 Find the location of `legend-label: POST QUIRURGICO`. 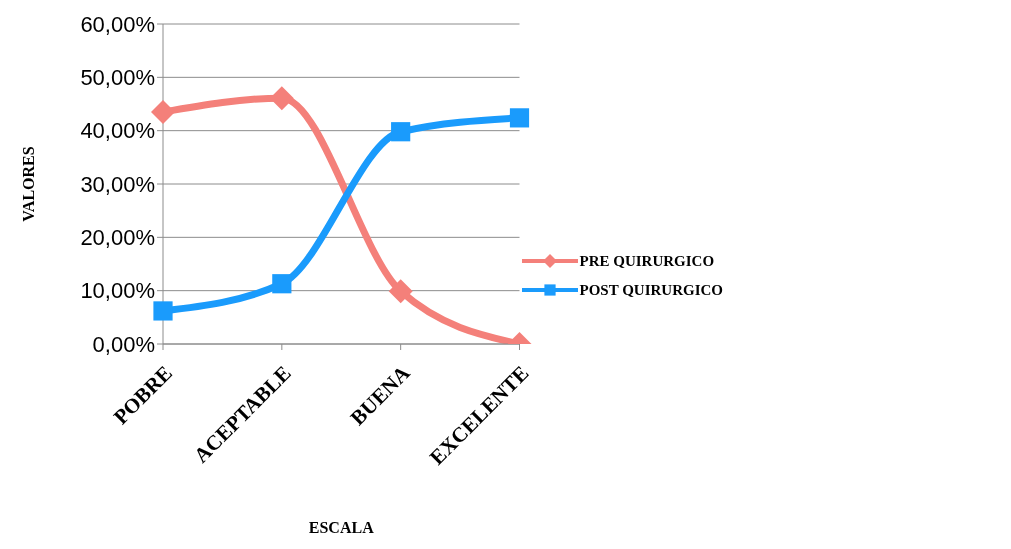

legend-label: POST QUIRURGICO is located at coordinates (651, 290).